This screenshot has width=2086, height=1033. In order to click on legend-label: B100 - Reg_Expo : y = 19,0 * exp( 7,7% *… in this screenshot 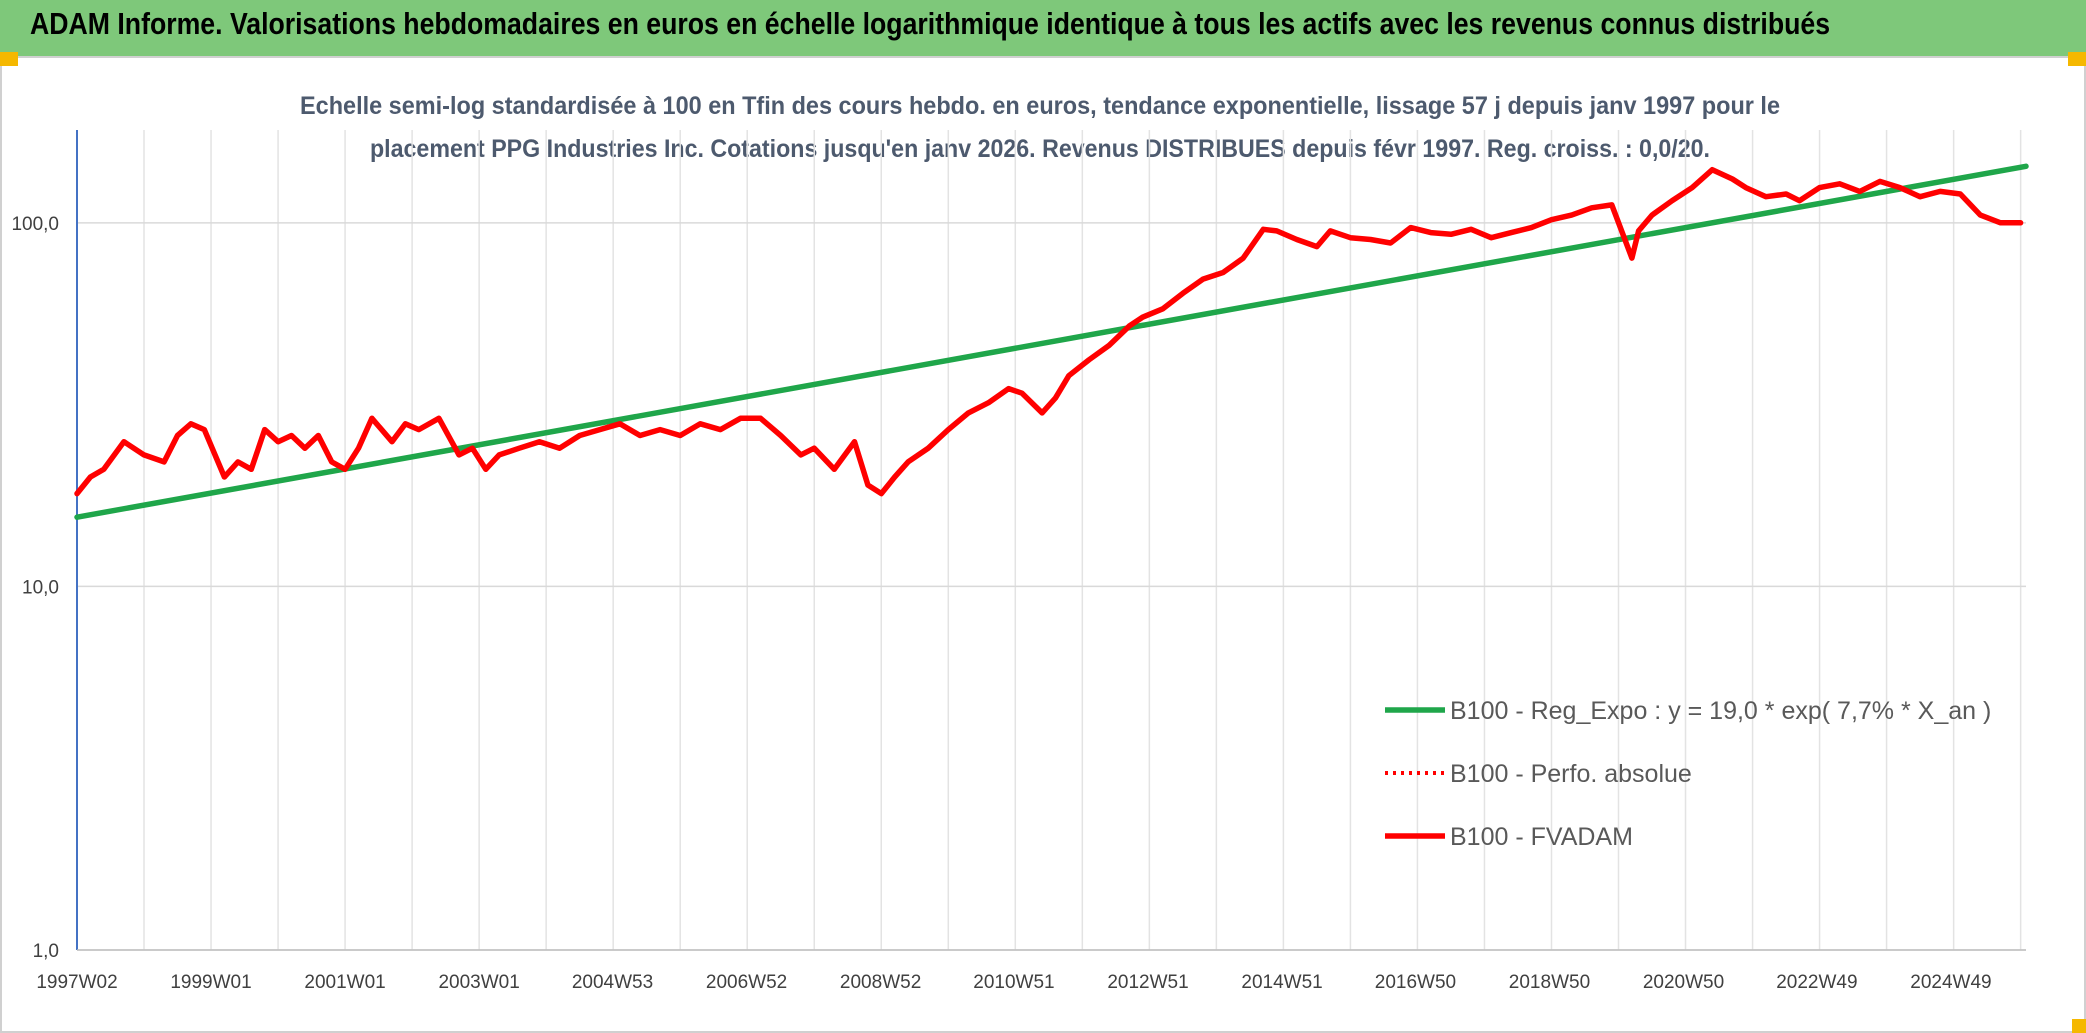, I will do `click(1720, 711)`.